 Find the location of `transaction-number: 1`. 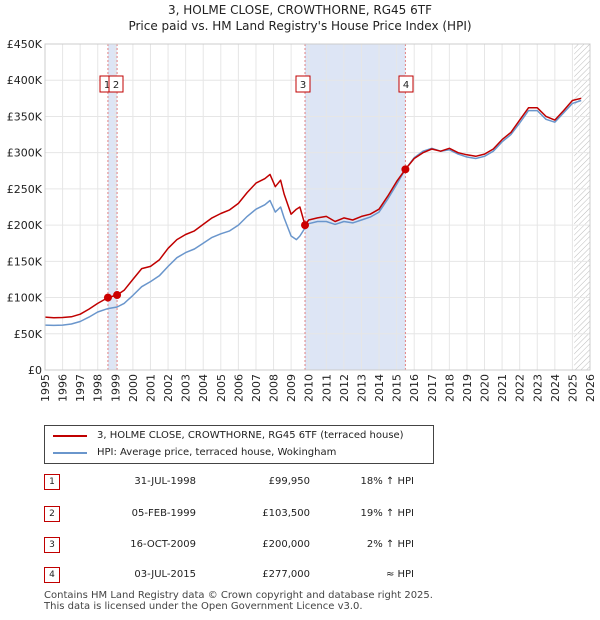

transaction-number: 1 is located at coordinates (52, 482).